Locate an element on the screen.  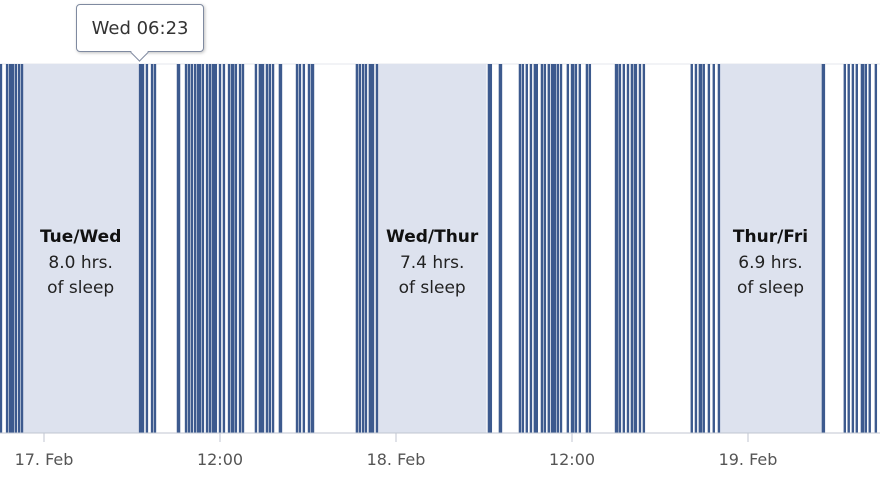
tooltip: Wed 06:23 is located at coordinates (140, 33).